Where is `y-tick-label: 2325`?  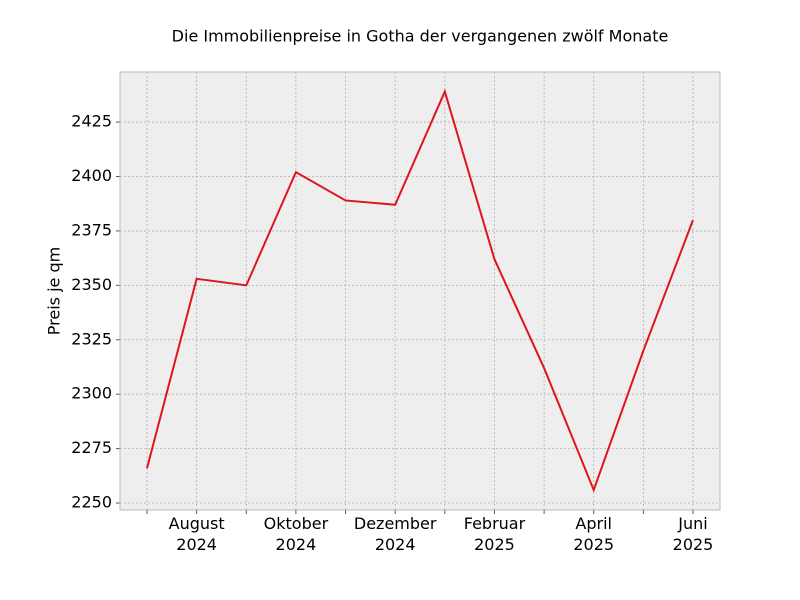
y-tick-label: 2325 is located at coordinates (91, 338).